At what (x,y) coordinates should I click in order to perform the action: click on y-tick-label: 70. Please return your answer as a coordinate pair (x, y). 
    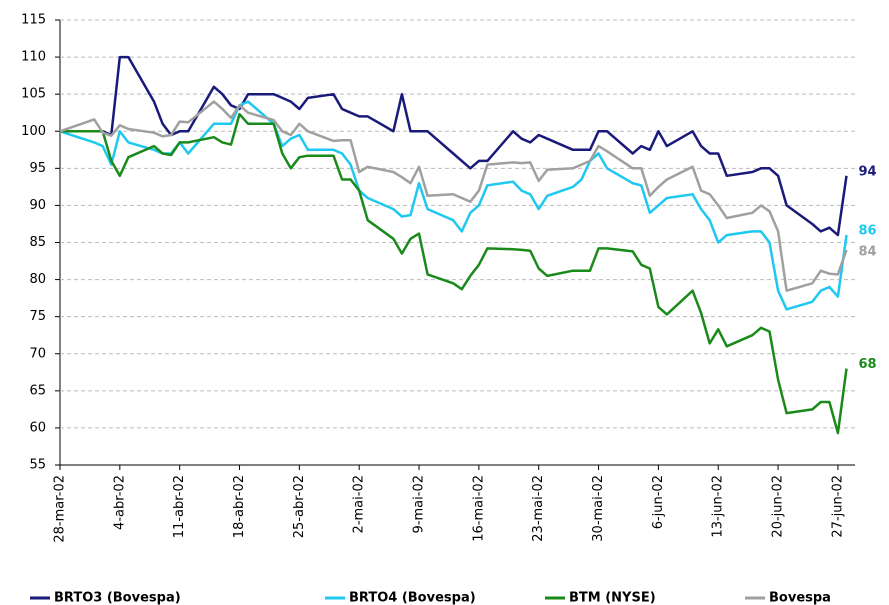
    Looking at the image, I should click on (37, 353).